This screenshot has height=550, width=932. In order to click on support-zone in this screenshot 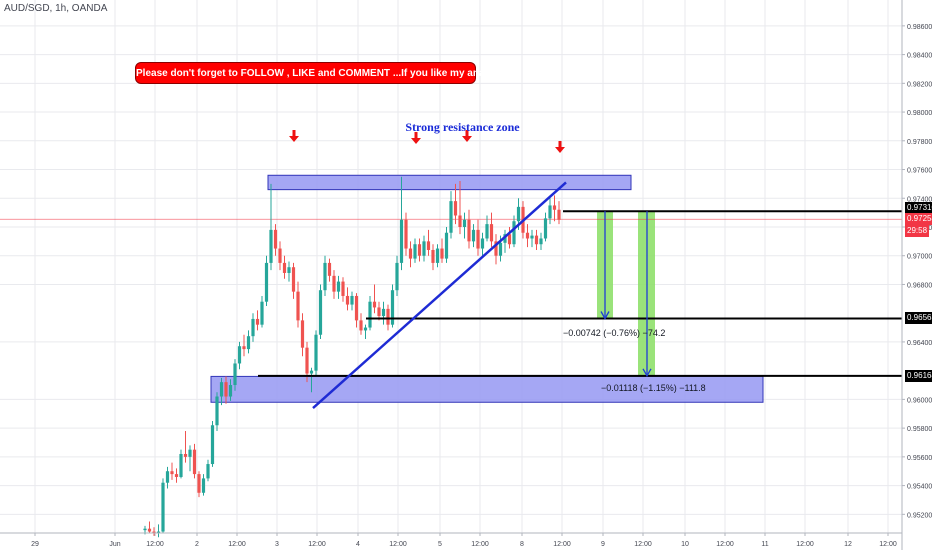, I will do `click(487, 389)`.